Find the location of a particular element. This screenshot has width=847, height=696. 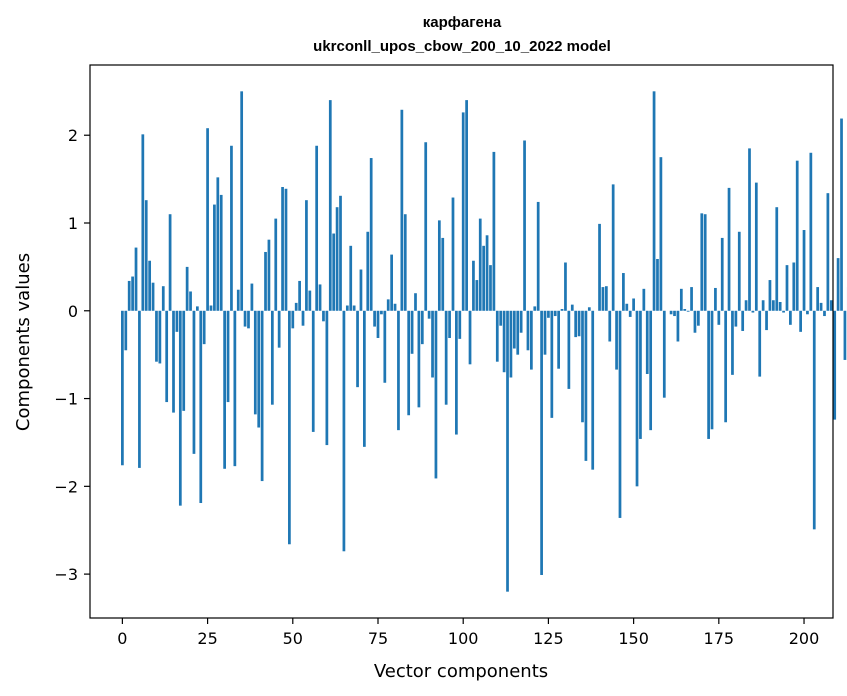

x-axis-label: Vector components is located at coordinates (461, 671).